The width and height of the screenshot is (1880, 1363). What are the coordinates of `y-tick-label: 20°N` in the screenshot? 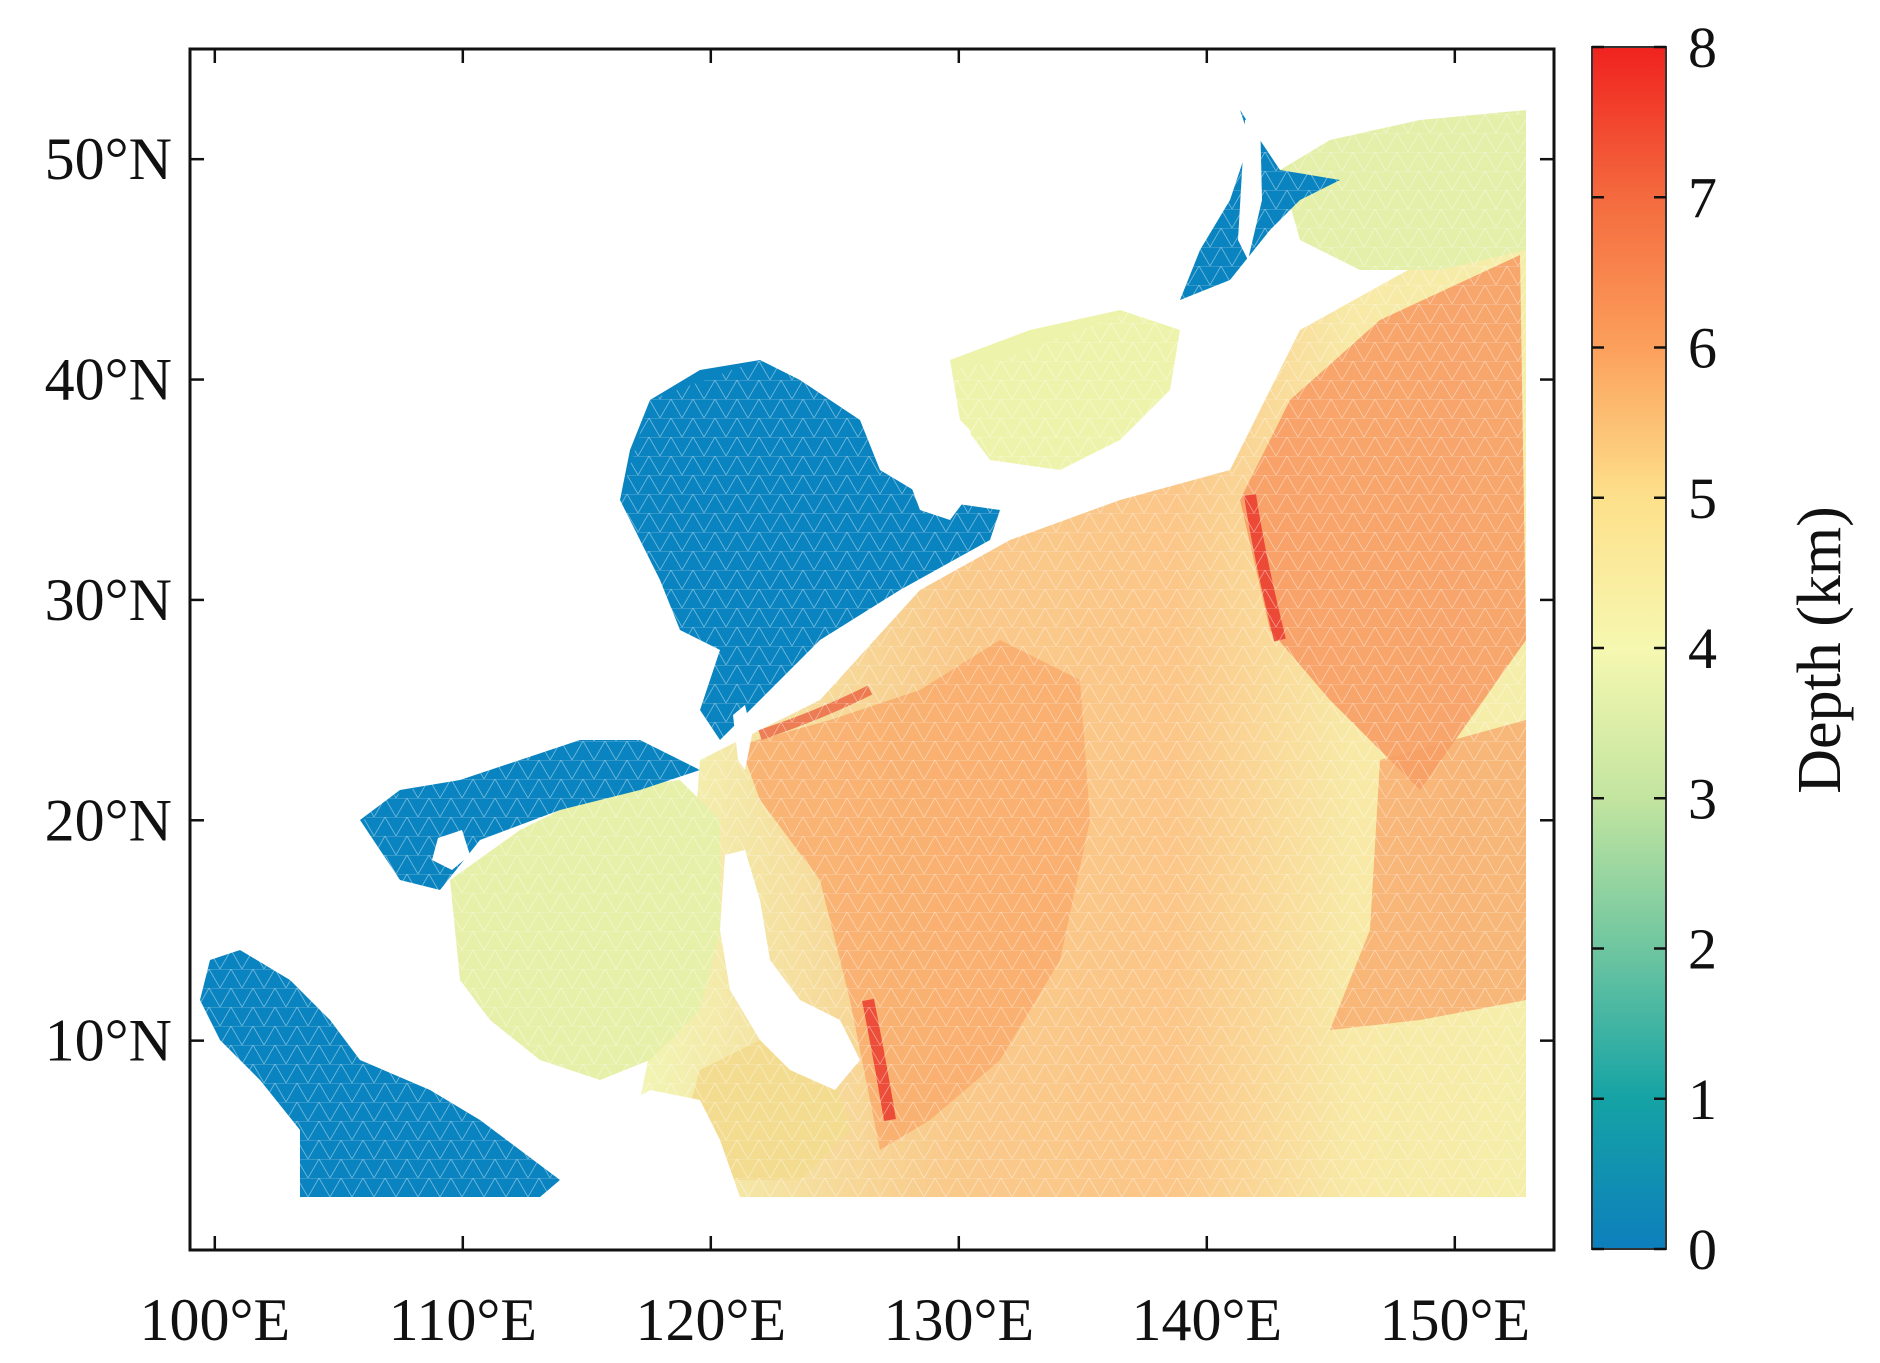 It's located at (108, 820).